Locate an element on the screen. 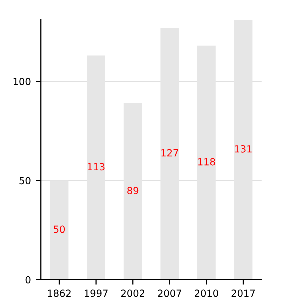 This screenshot has width=300, height=300. y-tick-label: 50 is located at coordinates (25, 181).